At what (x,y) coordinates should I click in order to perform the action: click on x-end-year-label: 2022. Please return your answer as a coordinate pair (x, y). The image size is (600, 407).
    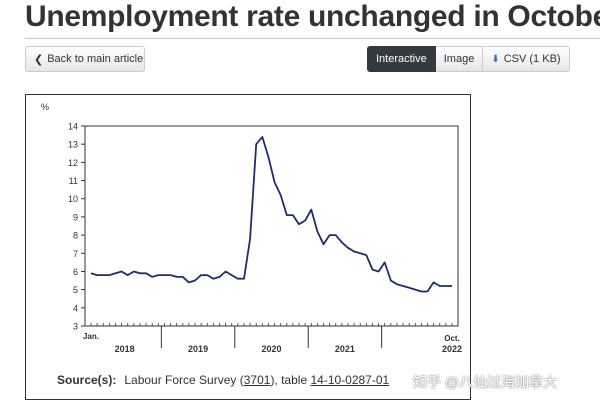
    Looking at the image, I should click on (452, 349).